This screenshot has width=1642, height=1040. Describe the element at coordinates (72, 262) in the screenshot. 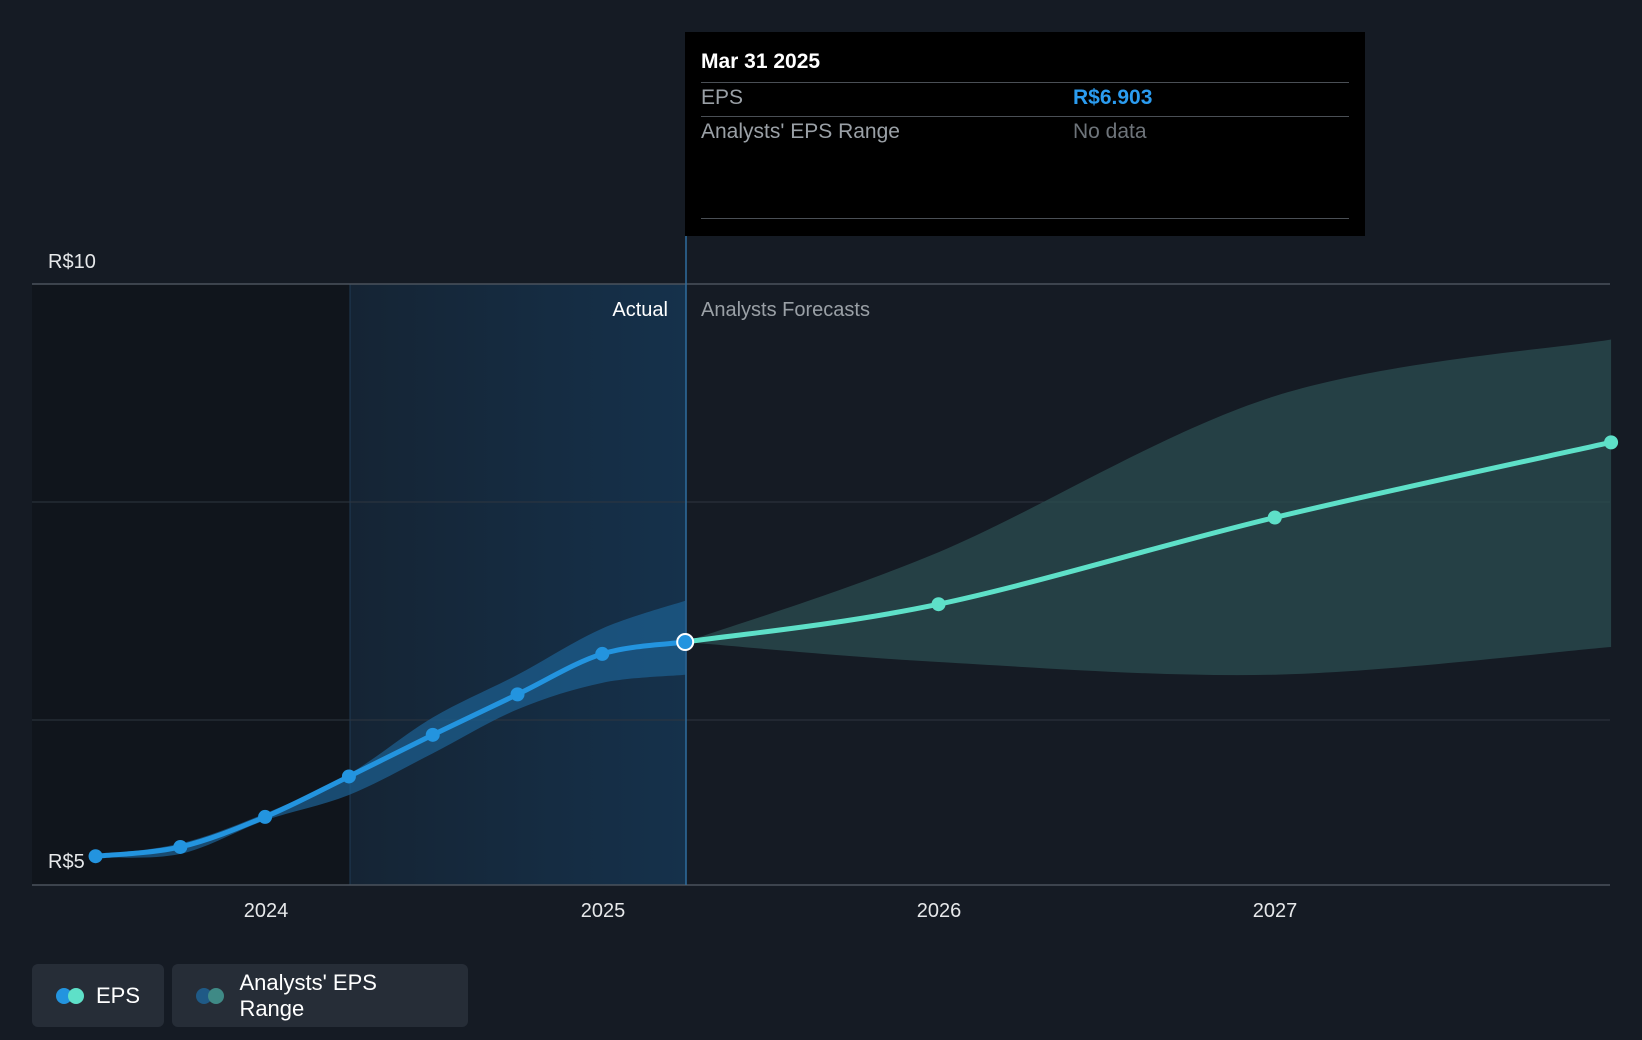

I see `y-tick-label-top: R$10` at that location.